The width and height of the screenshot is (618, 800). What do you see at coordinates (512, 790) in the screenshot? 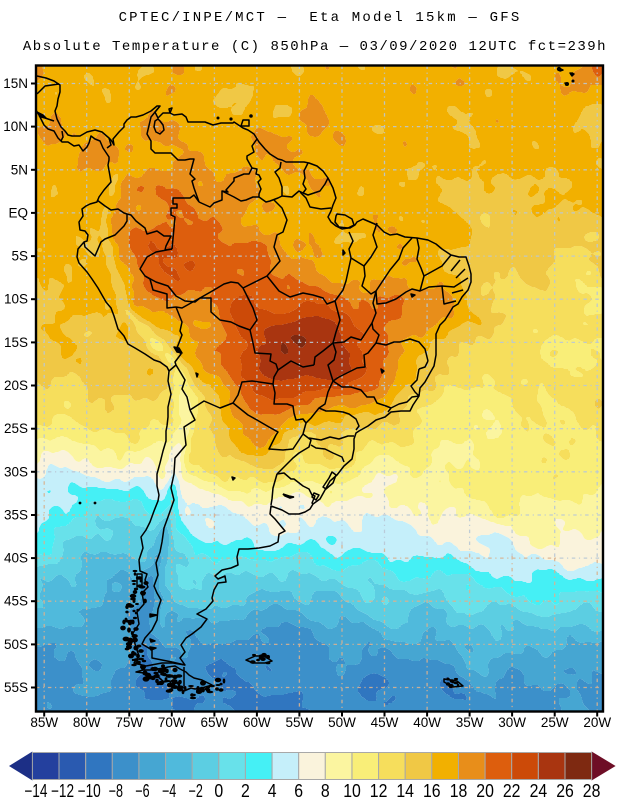
I see `svg-text: 22` at bounding box center [512, 790].